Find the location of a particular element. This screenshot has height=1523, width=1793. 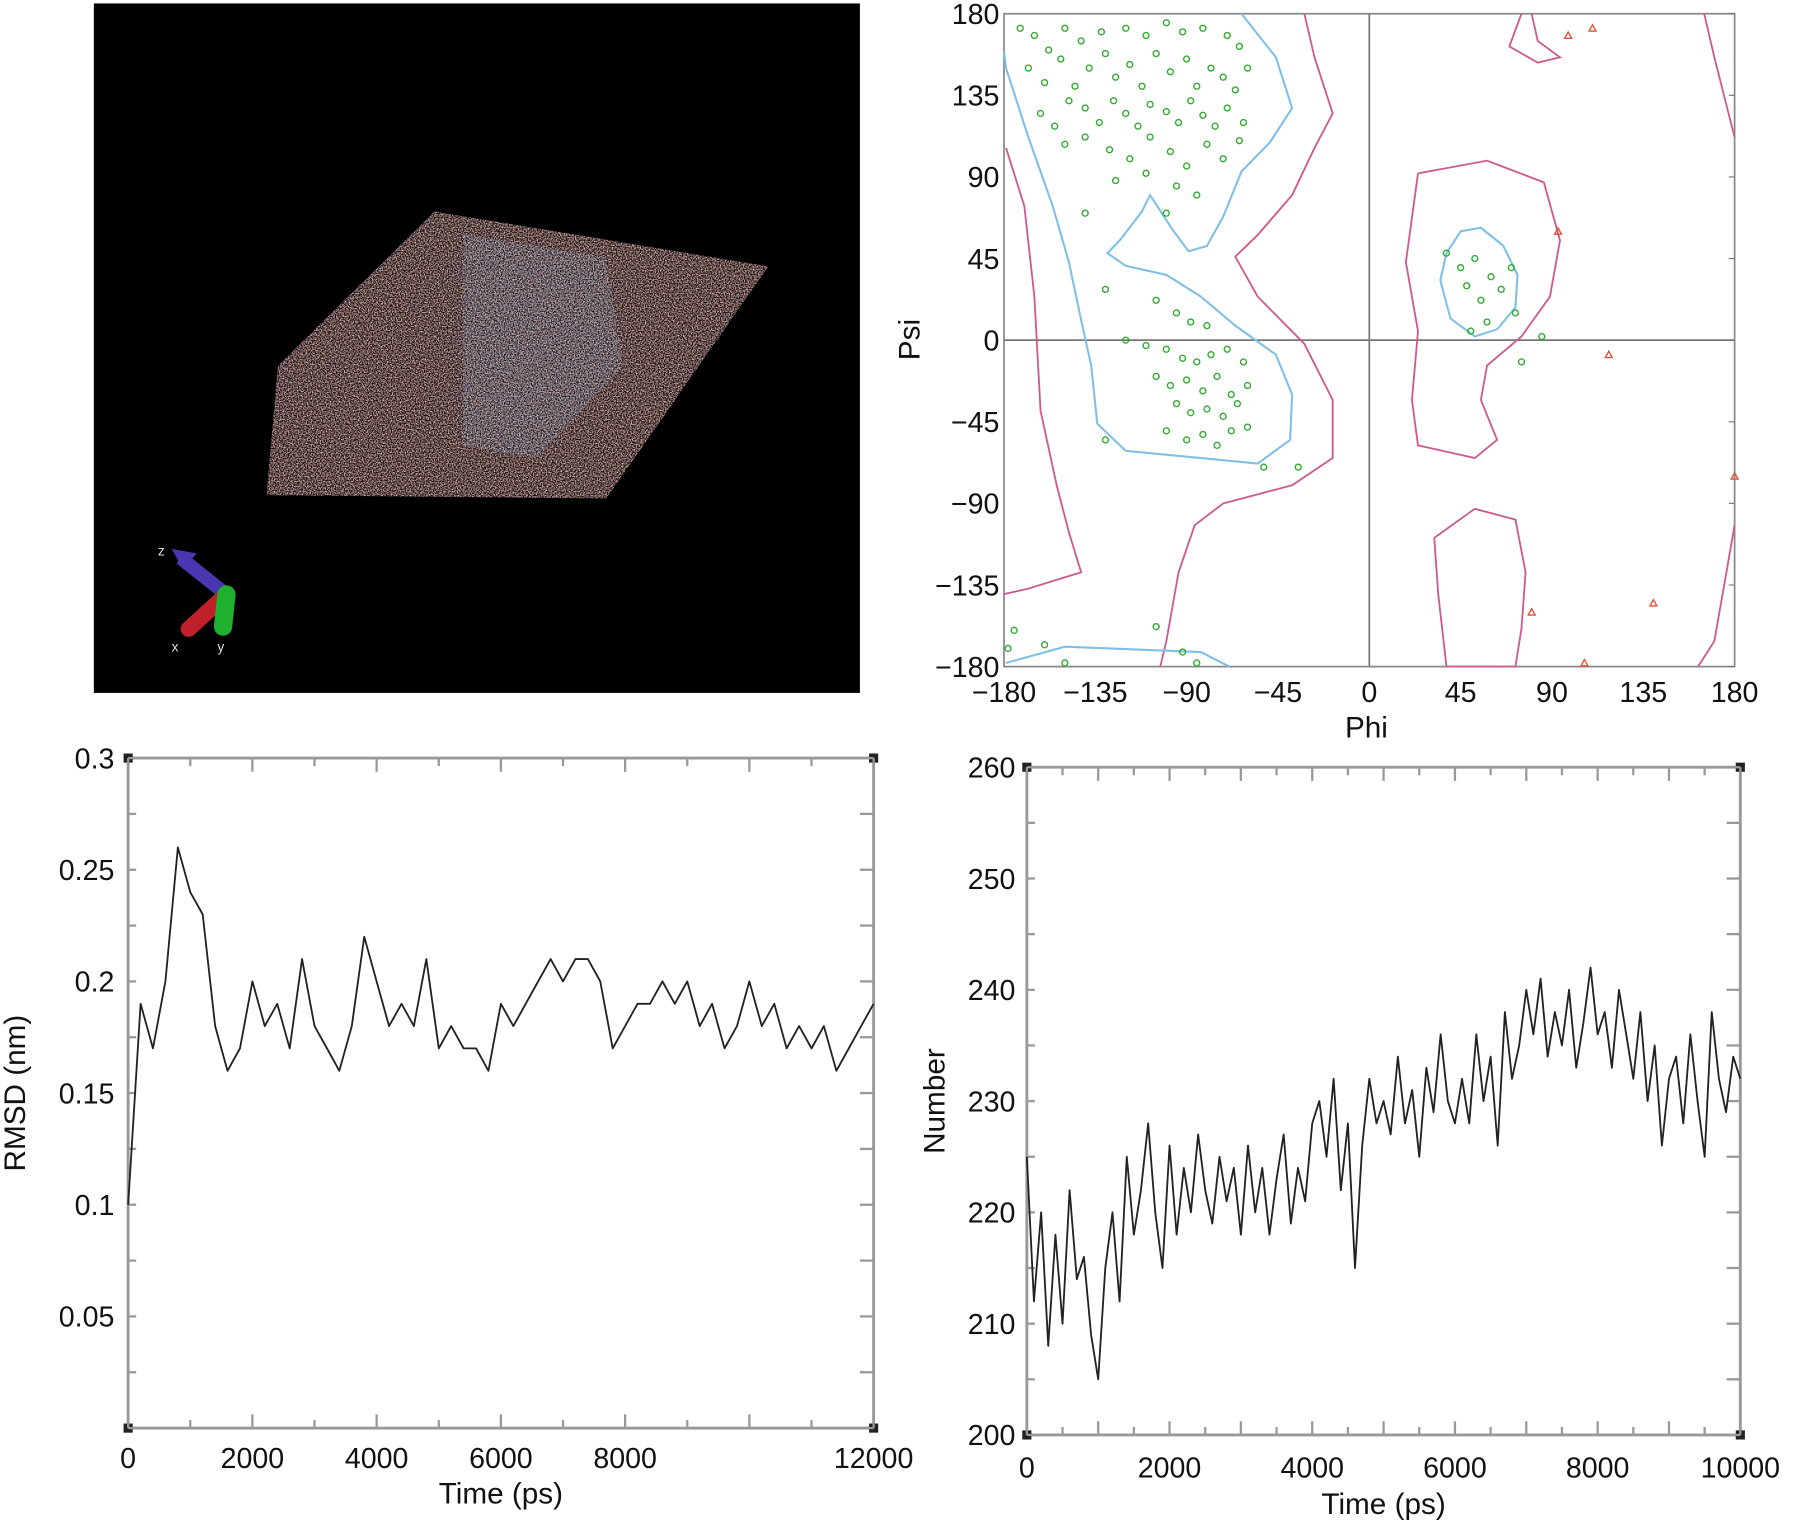

x-tick-label: −180 is located at coordinates (1004, 693).